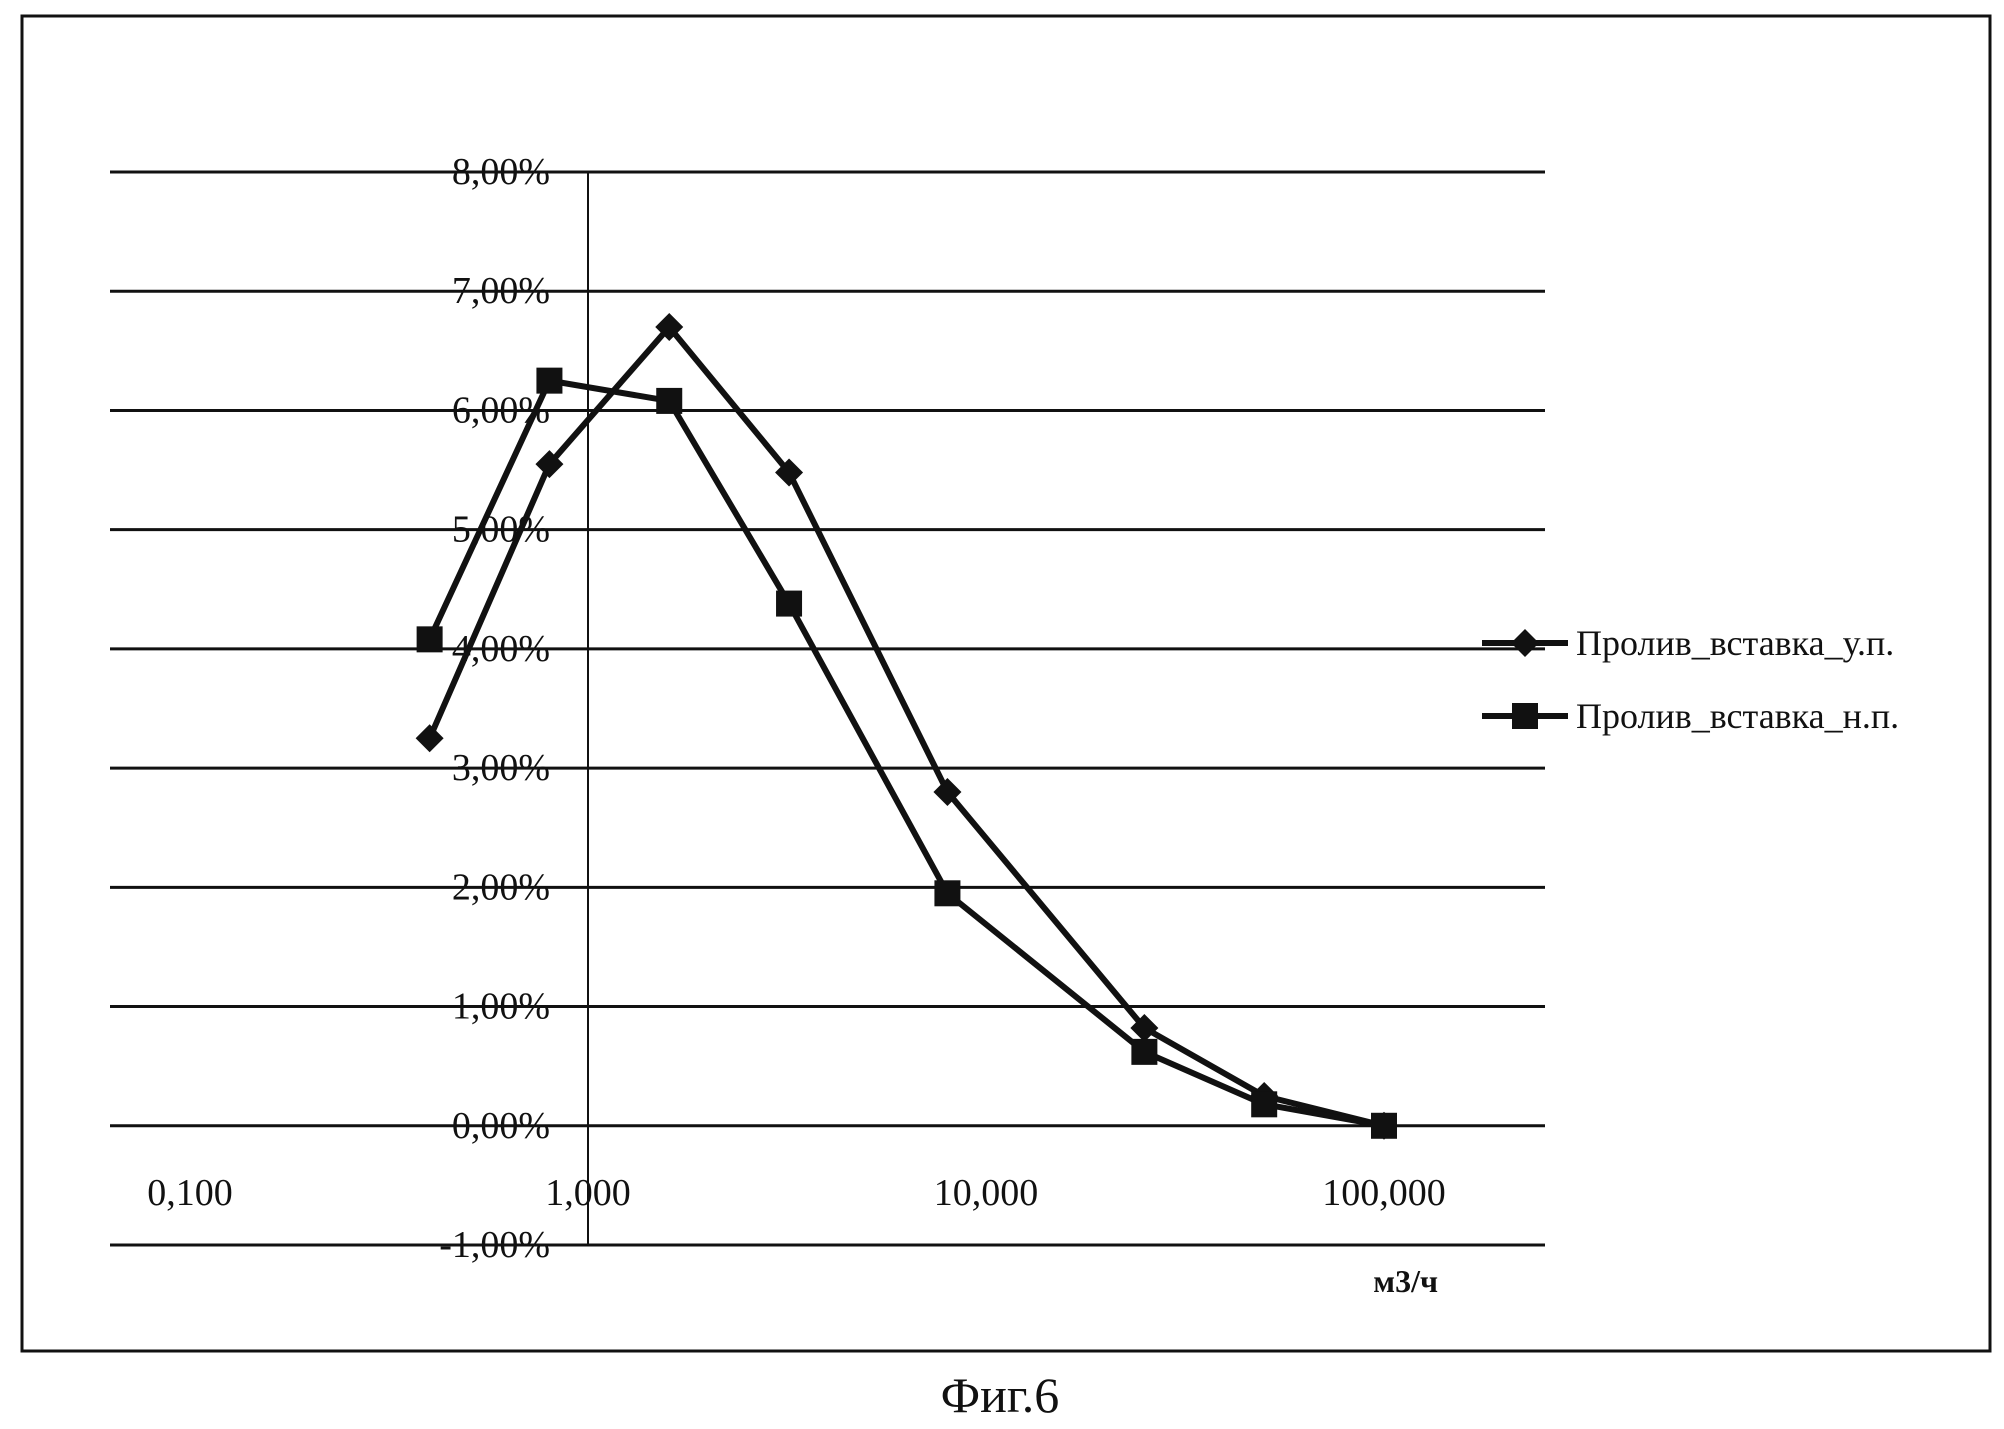 The image size is (2004, 1429). What do you see at coordinates (986, 1193) in the screenshot?
I see `x-tick-label-2: 10,000` at bounding box center [986, 1193].